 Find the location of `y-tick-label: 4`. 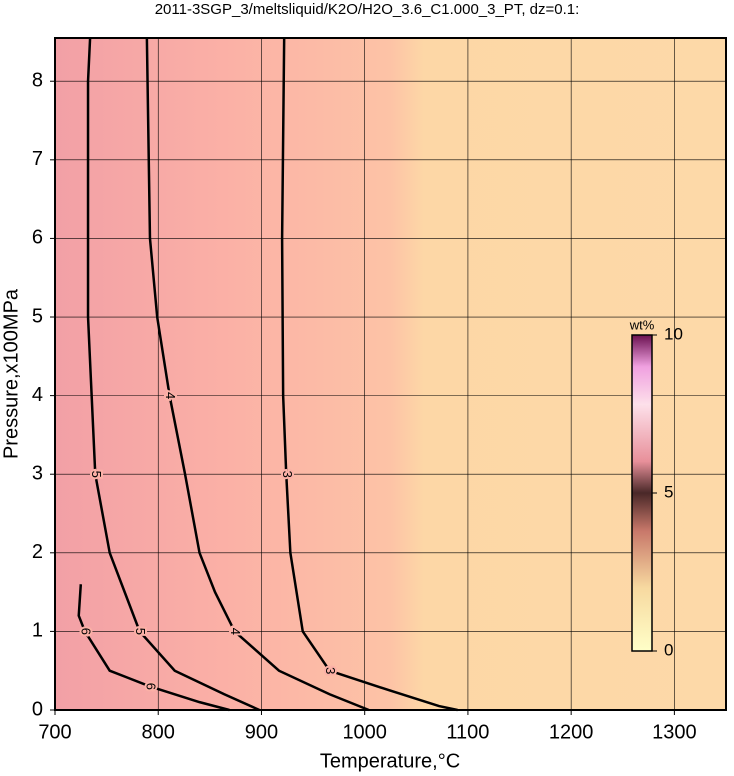

y-tick-label: 4 is located at coordinates (37, 395).